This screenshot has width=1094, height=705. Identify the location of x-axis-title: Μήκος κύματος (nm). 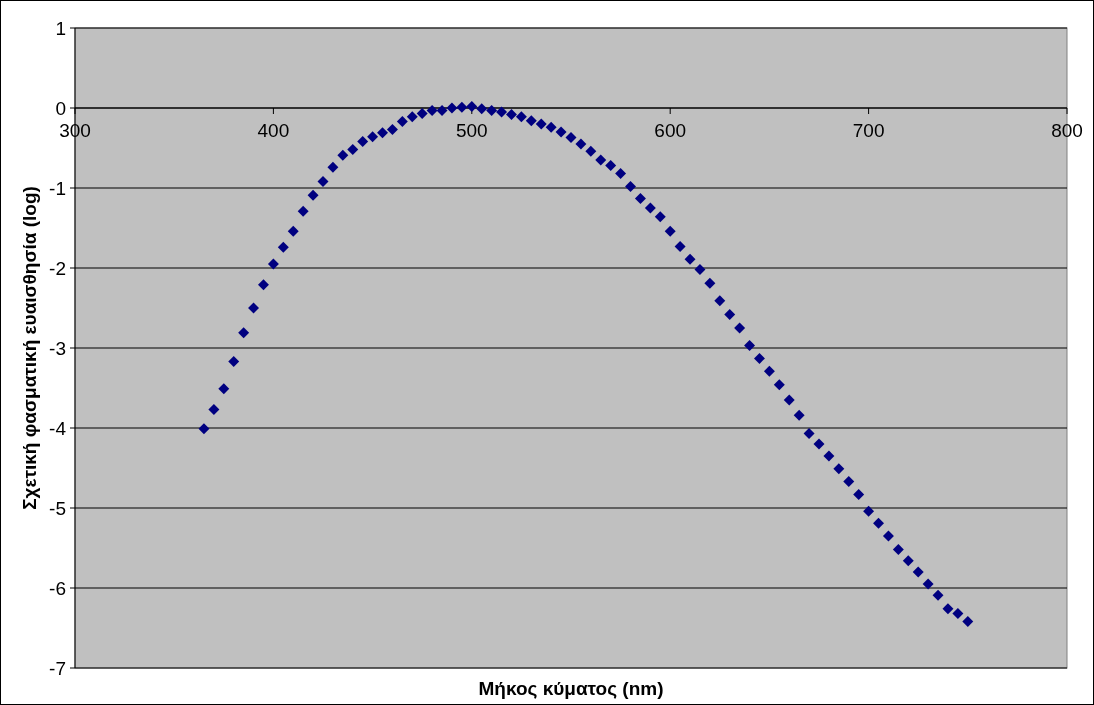
(571, 688).